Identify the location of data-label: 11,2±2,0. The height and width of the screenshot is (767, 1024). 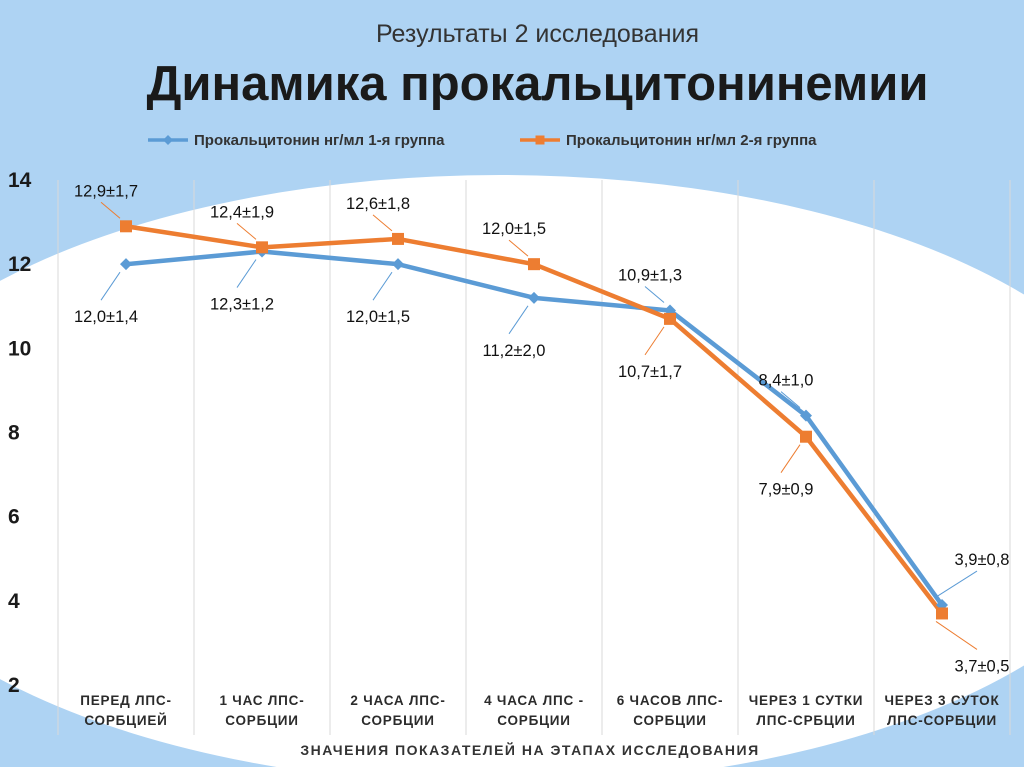
(514, 351).